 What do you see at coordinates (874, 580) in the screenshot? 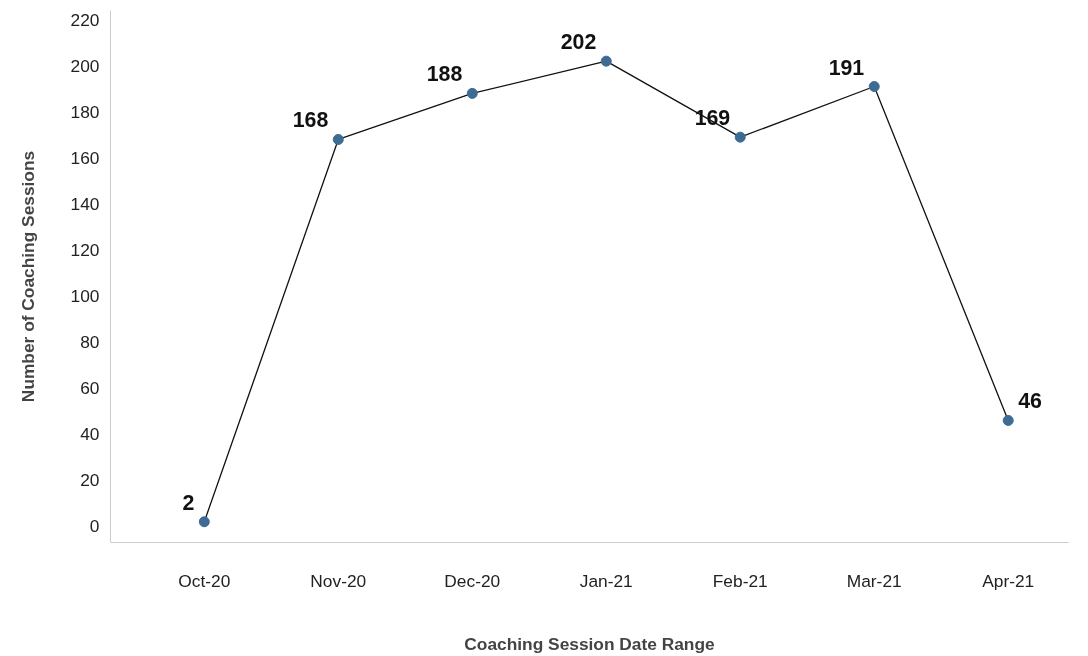
I see `x-tick-label: Mar-21` at bounding box center [874, 580].